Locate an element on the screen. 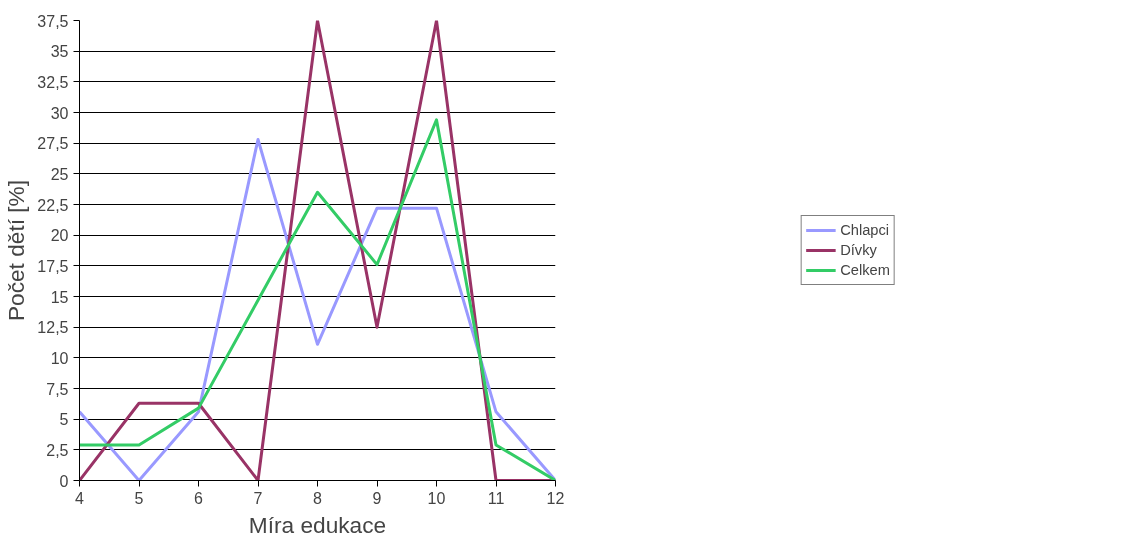 This screenshot has width=1147, height=544. x-axis-title: Míra edukace is located at coordinates (317, 524).